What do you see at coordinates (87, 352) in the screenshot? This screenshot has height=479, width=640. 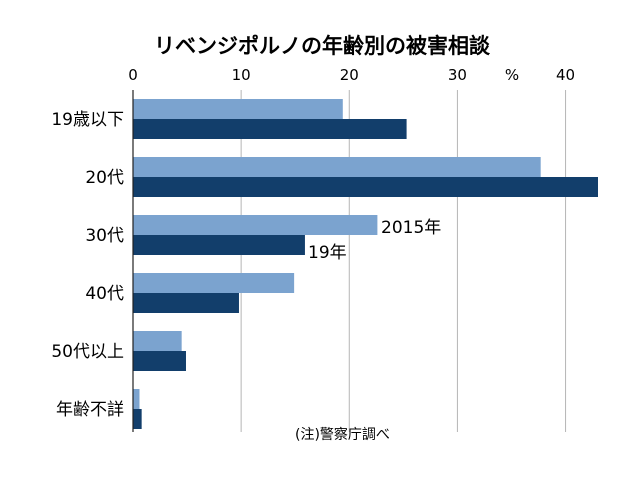 I see `category-label: 50代以上` at bounding box center [87, 352].